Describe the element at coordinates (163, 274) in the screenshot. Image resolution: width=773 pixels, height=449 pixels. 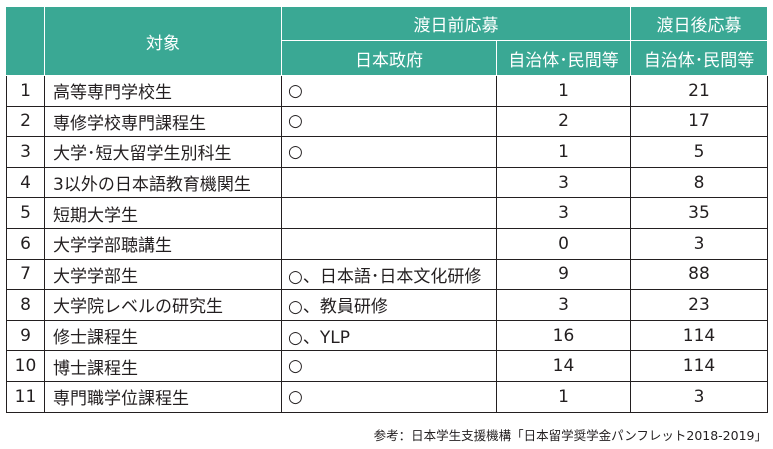
I see `row-target: 大学学部生` at that location.